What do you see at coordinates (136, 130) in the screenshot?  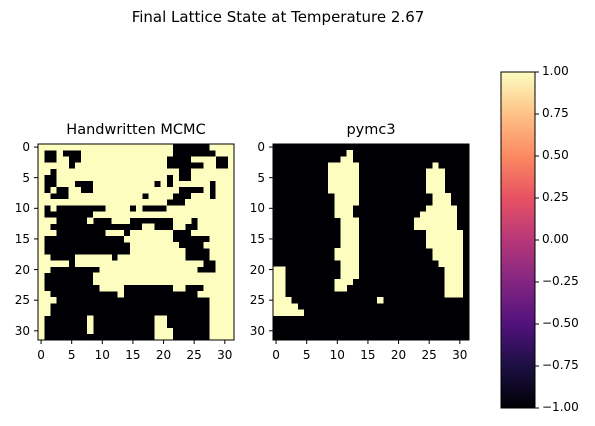 I see `panel-title-handwritten: Handwritten MCMC` at bounding box center [136, 130].